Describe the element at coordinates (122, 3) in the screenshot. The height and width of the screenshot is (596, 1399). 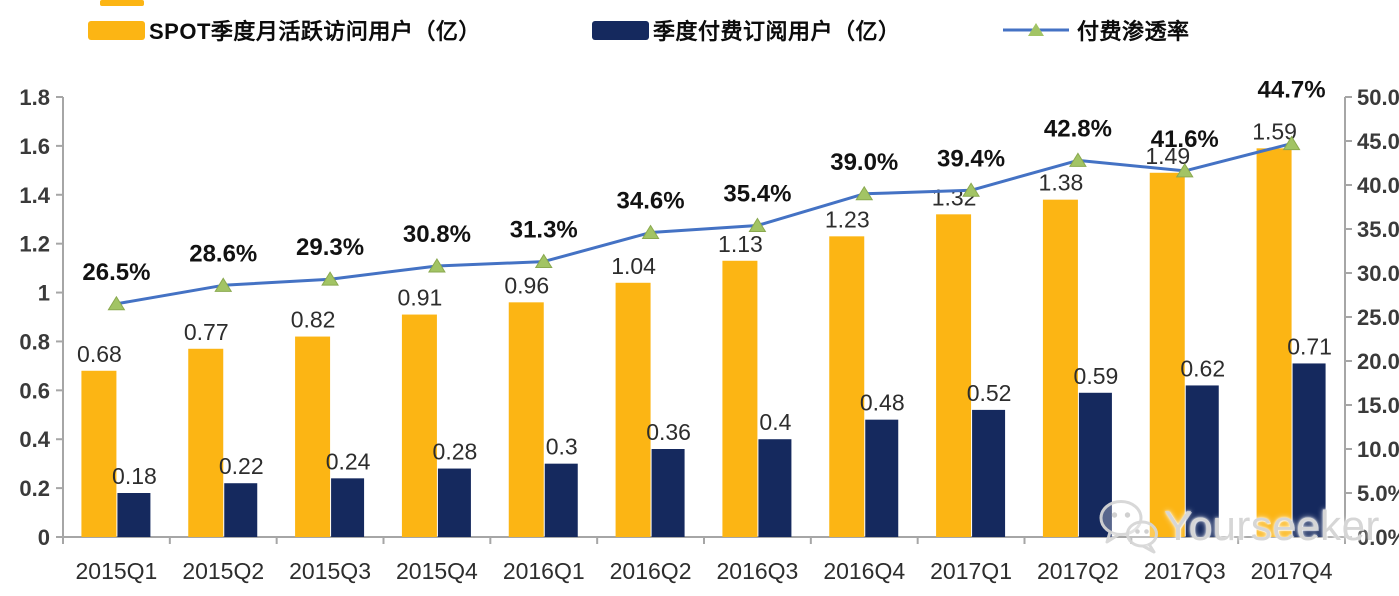
I see `cropped-swatch-fragment` at that location.